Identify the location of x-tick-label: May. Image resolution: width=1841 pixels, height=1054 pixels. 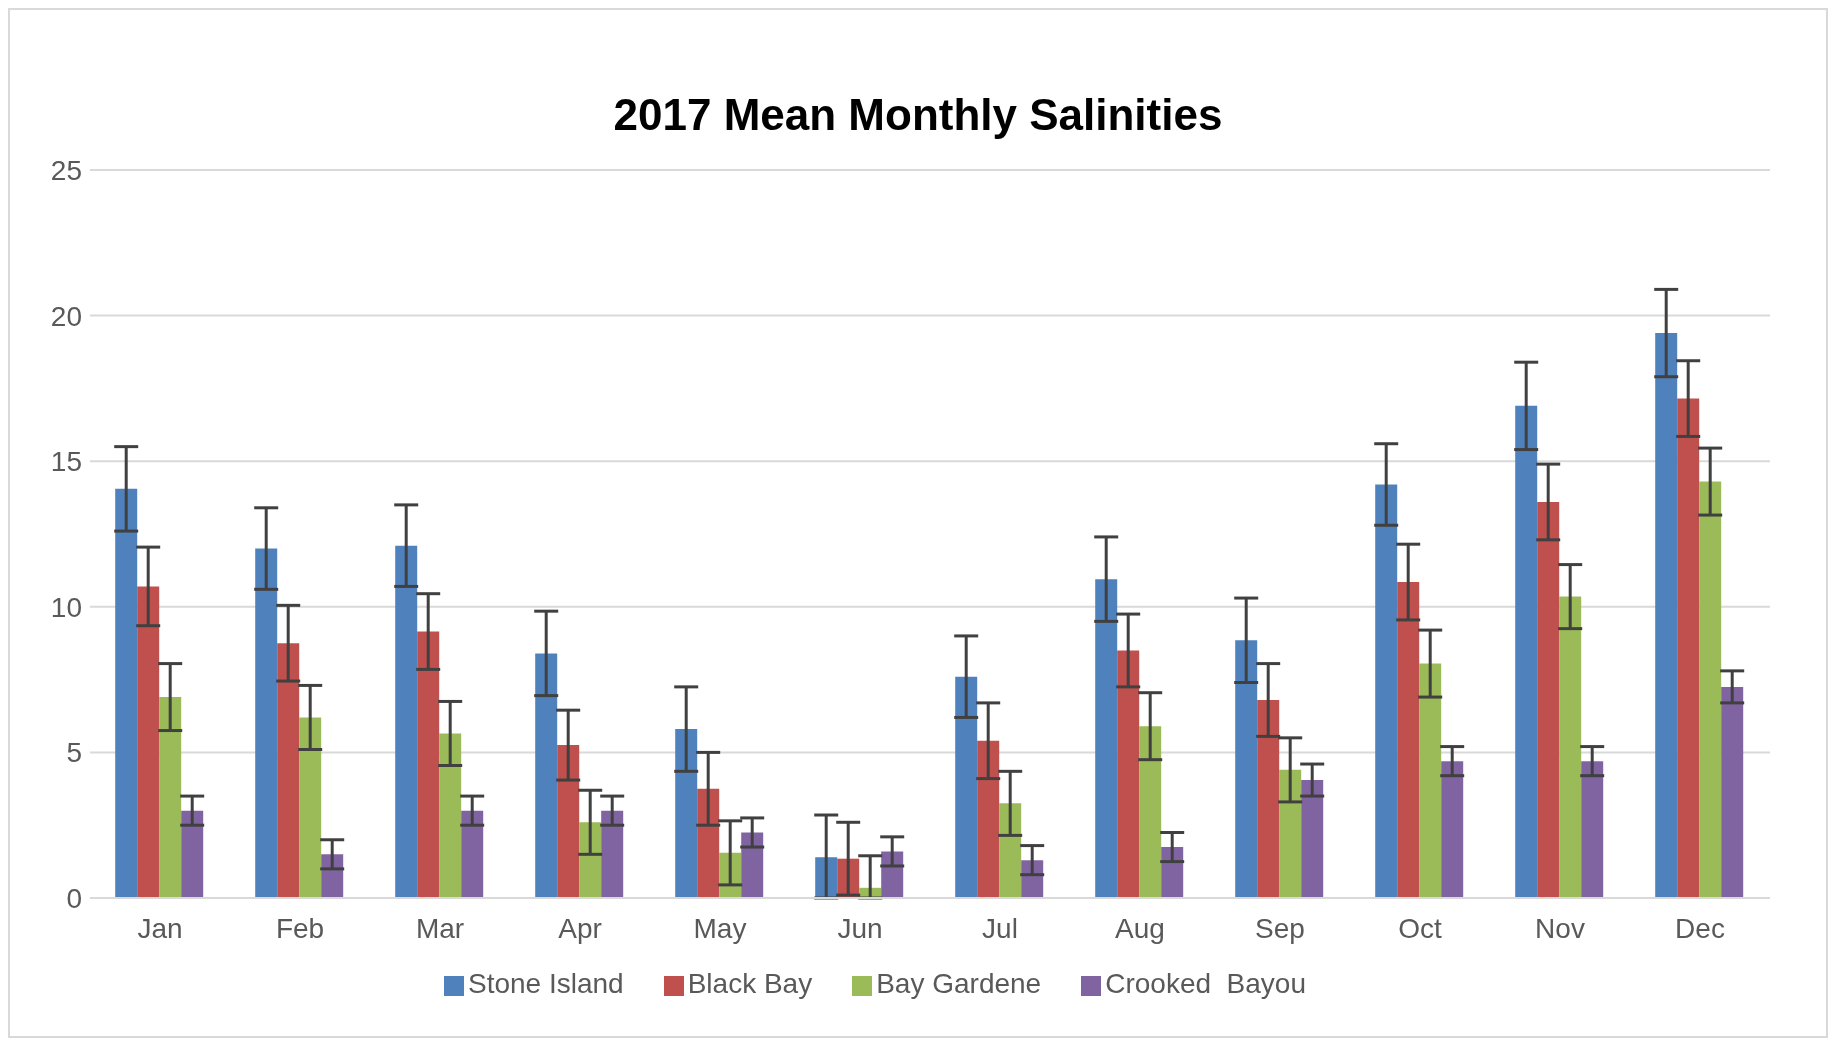
(720, 928).